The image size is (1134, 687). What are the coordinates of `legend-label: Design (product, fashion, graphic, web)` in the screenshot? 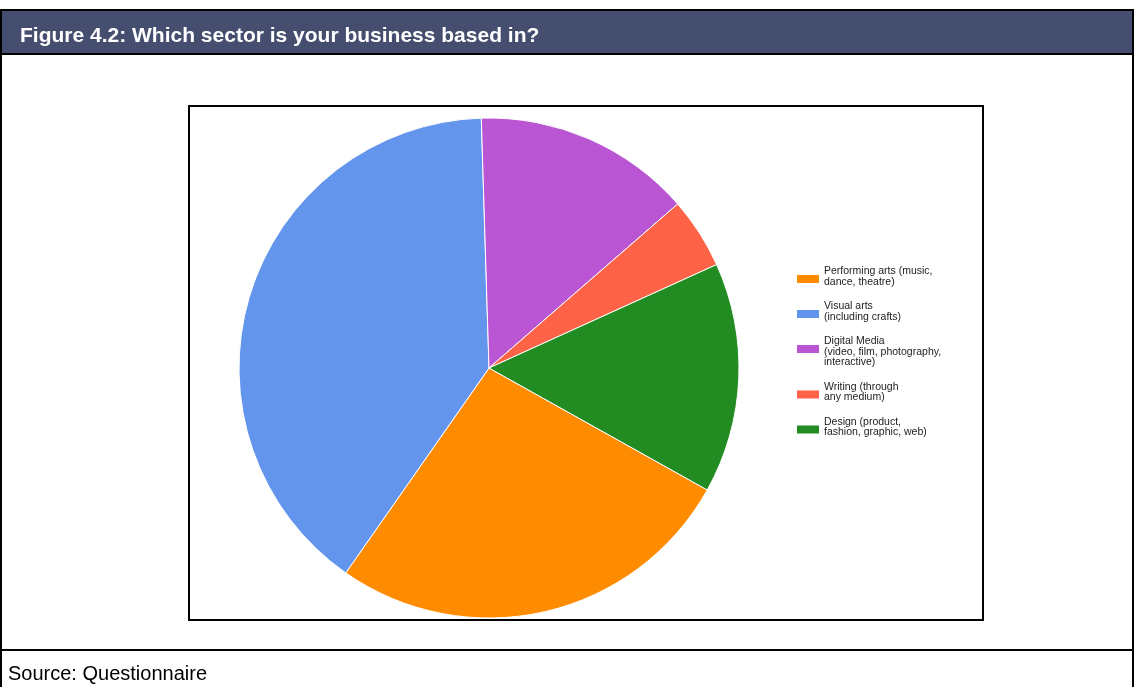 It's located at (875, 425).